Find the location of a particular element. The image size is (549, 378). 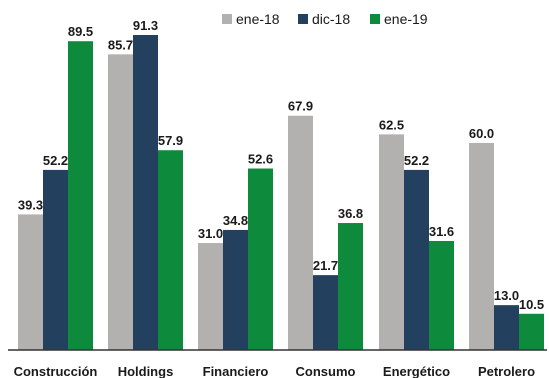

value-label-dic-18-1: 91.3 is located at coordinates (145, 25).